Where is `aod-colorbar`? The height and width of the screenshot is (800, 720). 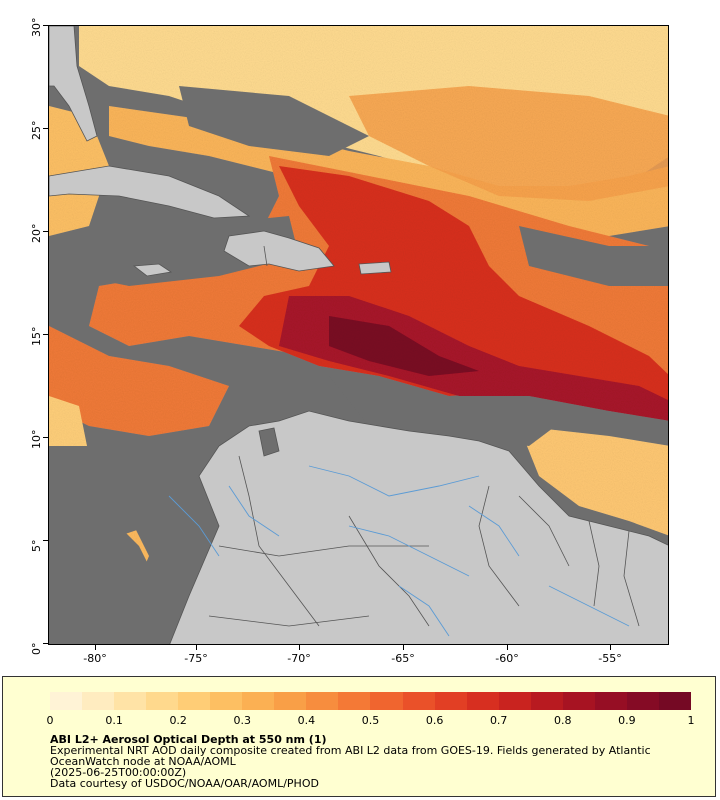 aod-colorbar is located at coordinates (370, 701).